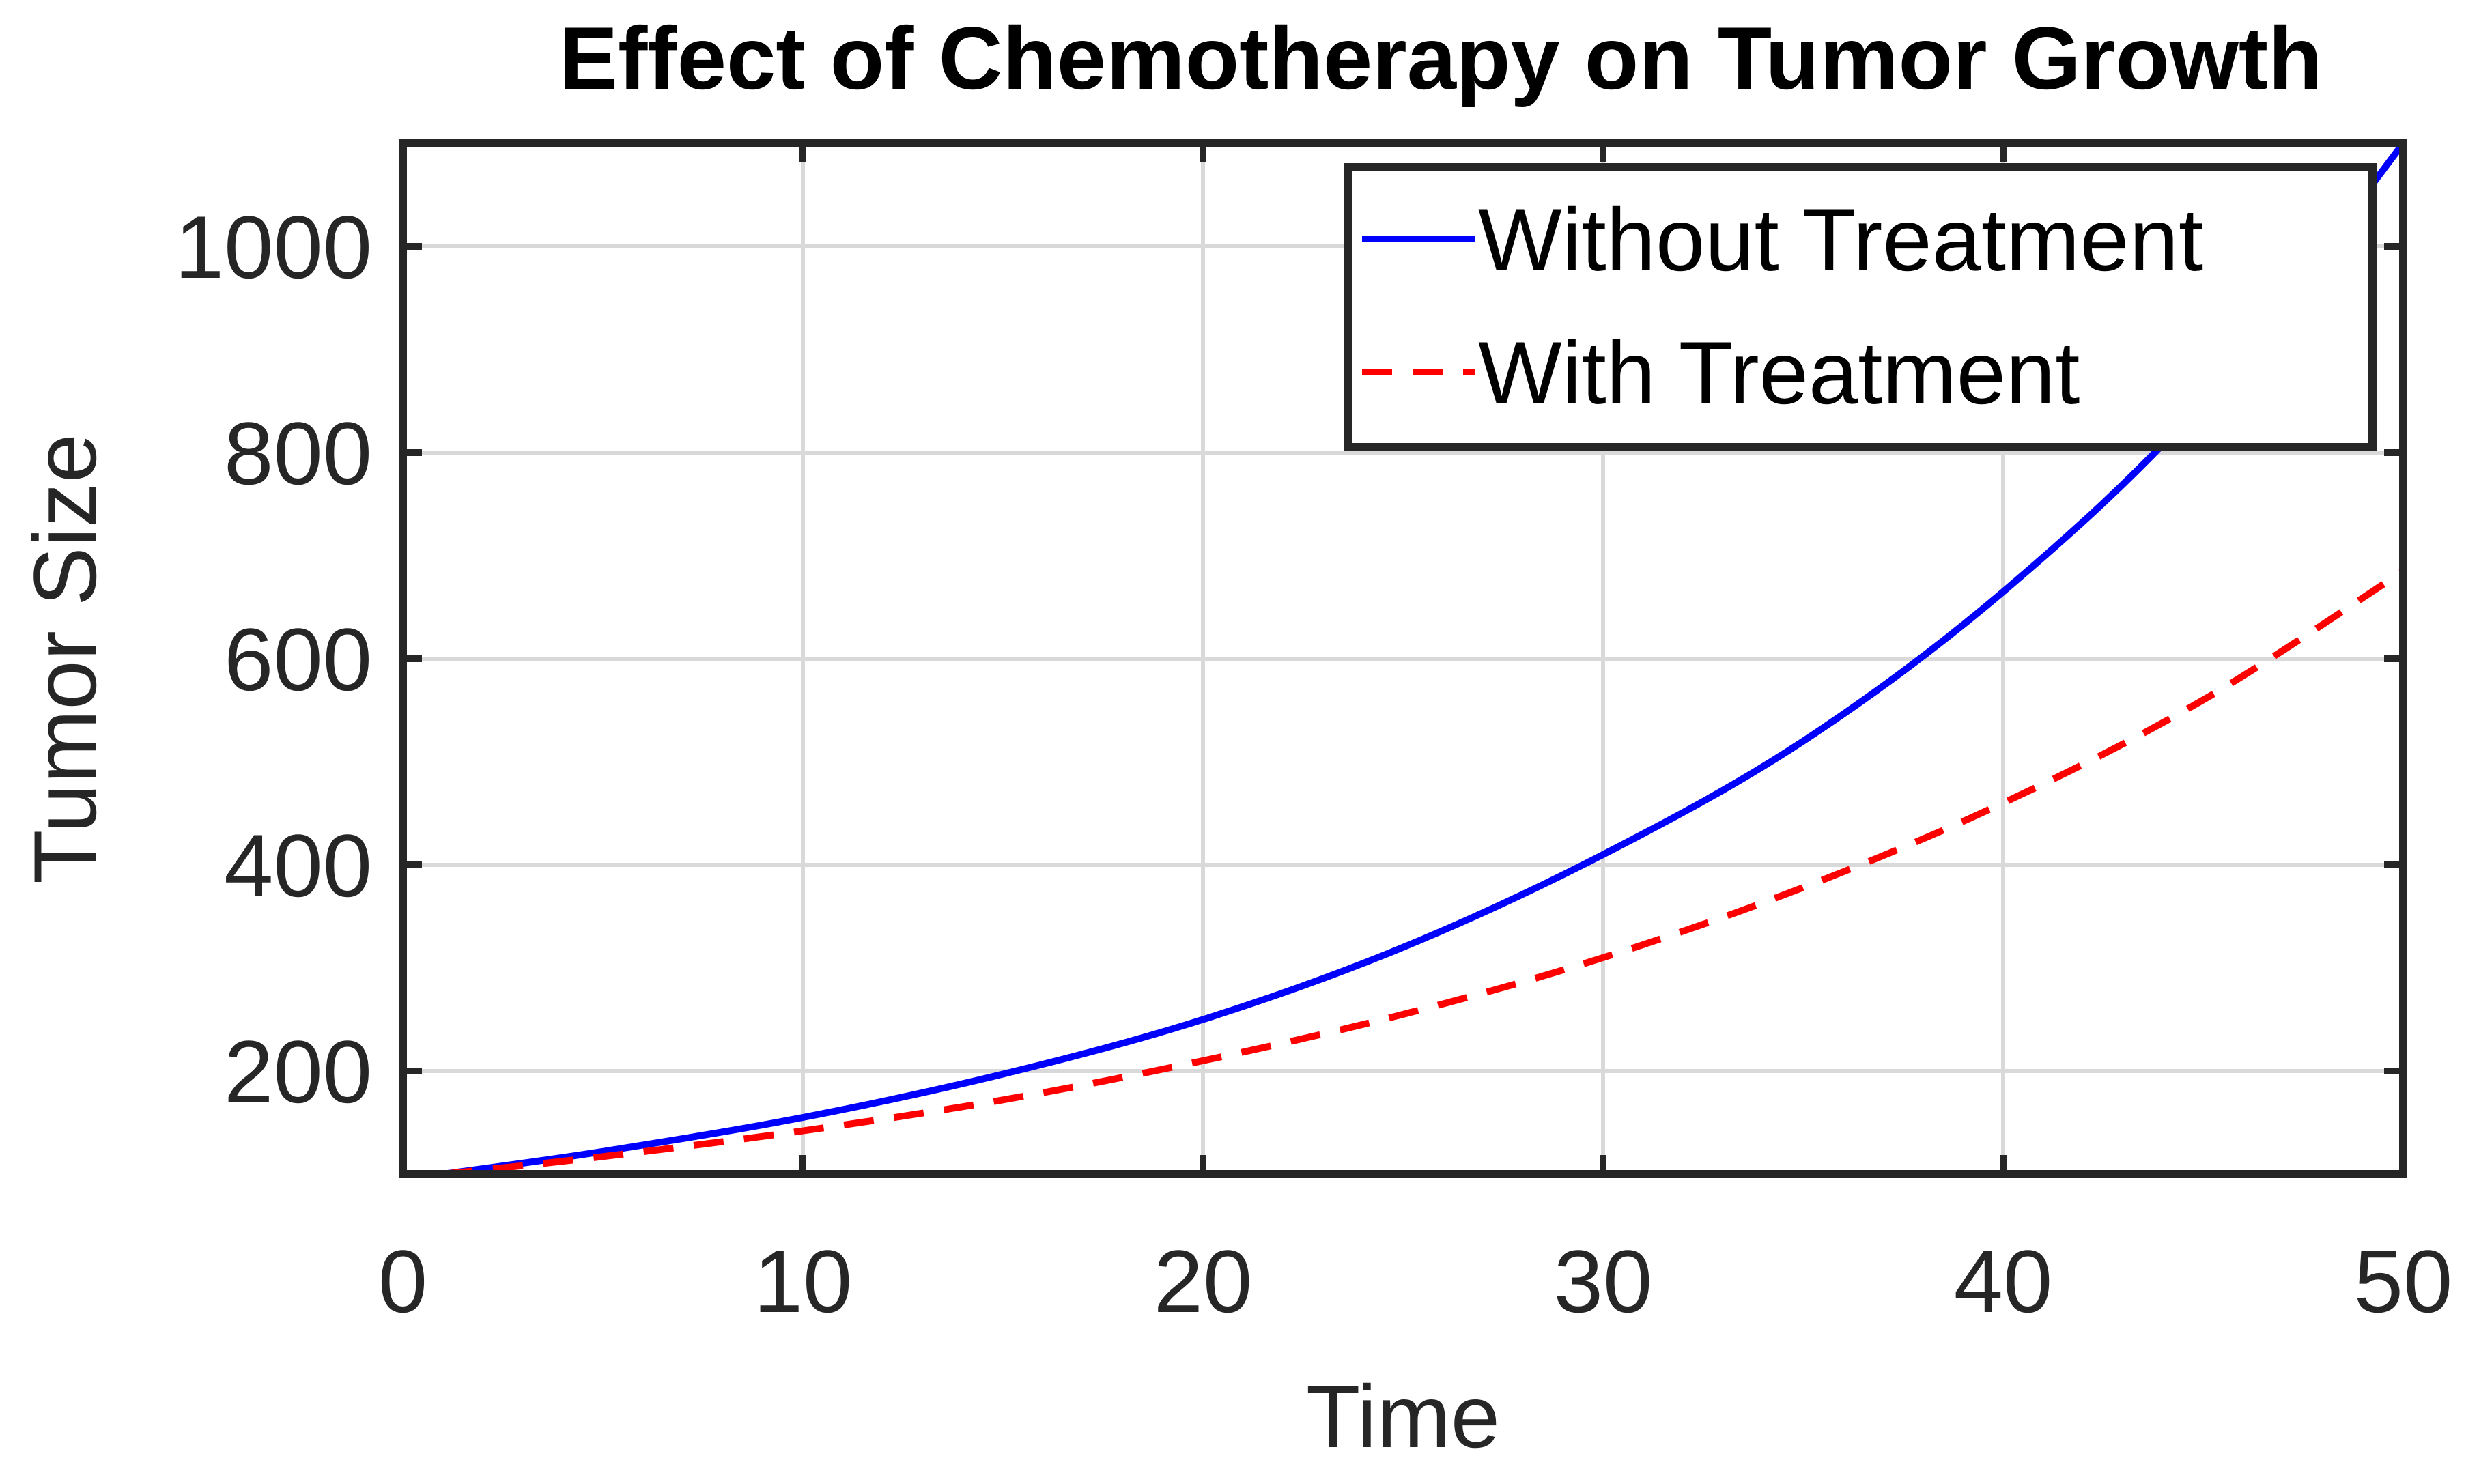  I want to click on y-tick-label: 800, so click(298, 453).